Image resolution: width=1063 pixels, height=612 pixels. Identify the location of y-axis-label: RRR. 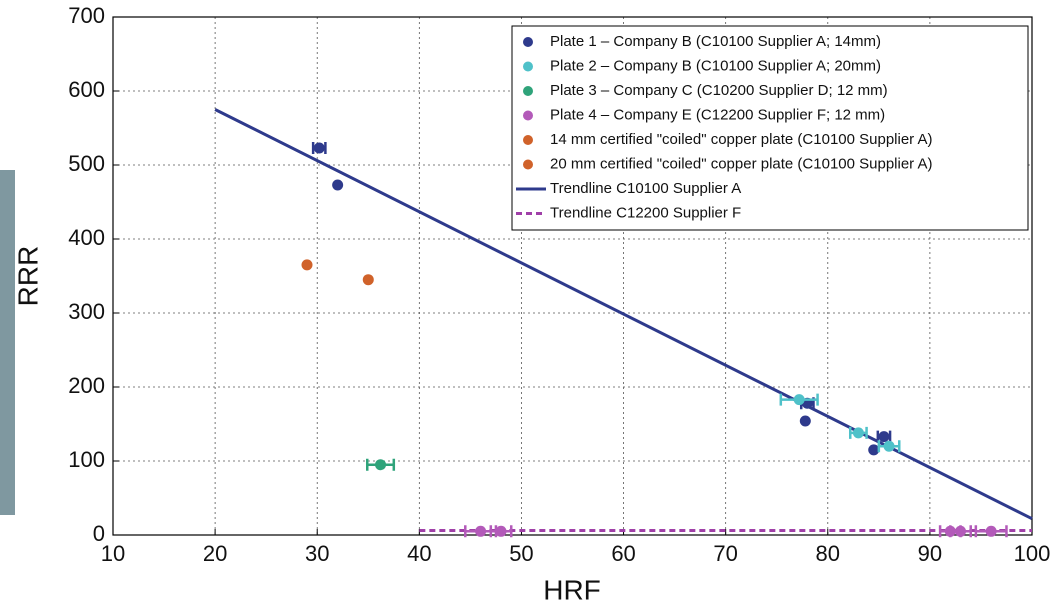
(27, 276).